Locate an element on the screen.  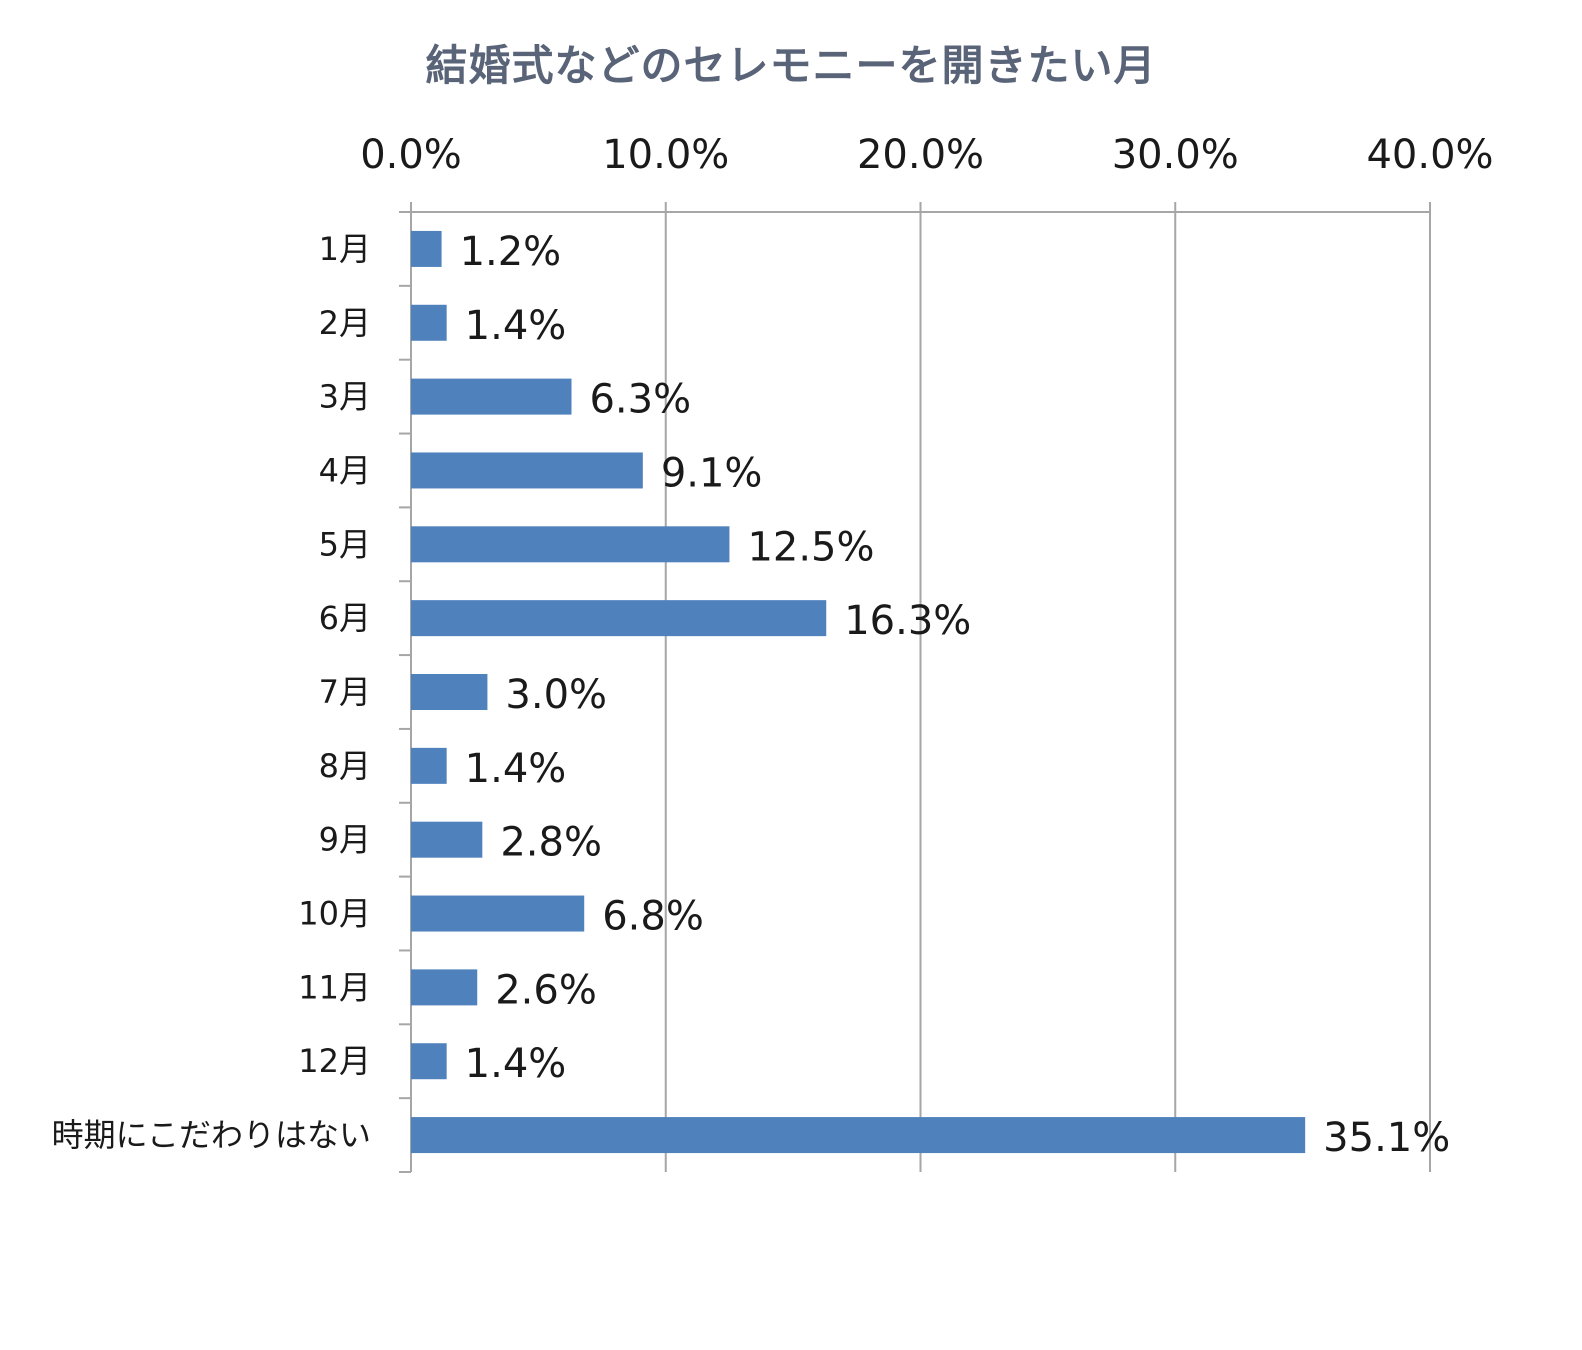
category-label: 6月 is located at coordinates (345, 618).